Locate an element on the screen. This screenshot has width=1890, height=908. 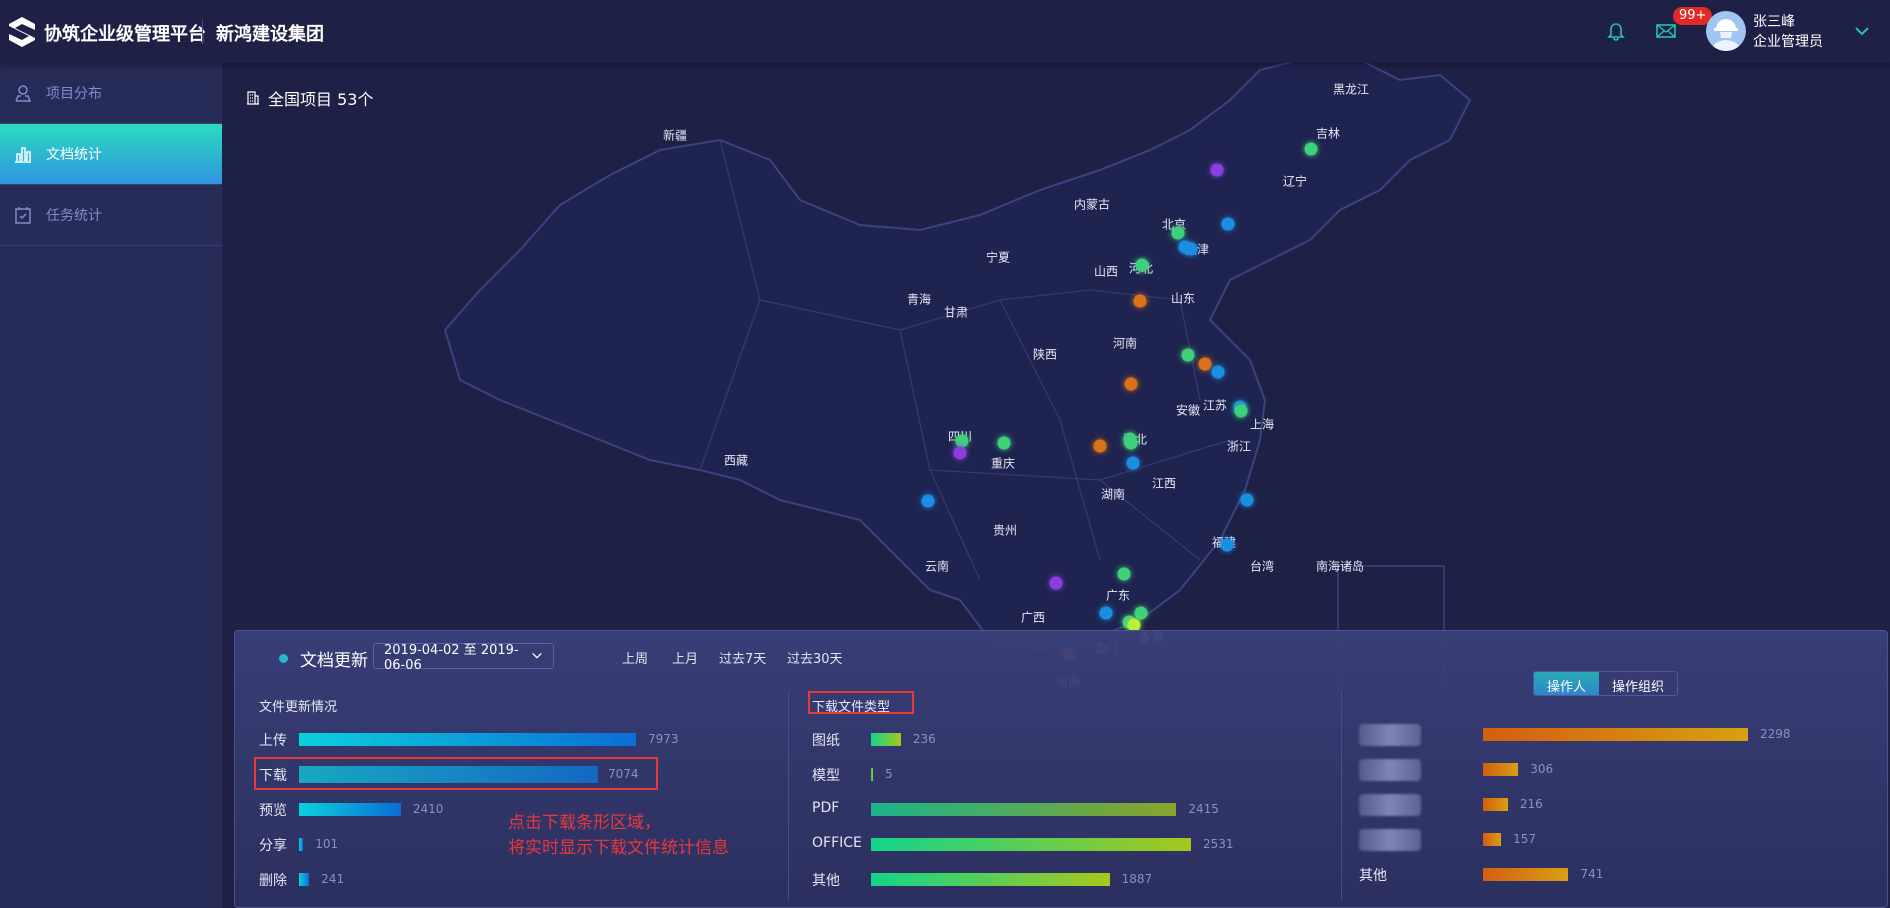
province-label: 南海诸岛 is located at coordinates (1340, 566).